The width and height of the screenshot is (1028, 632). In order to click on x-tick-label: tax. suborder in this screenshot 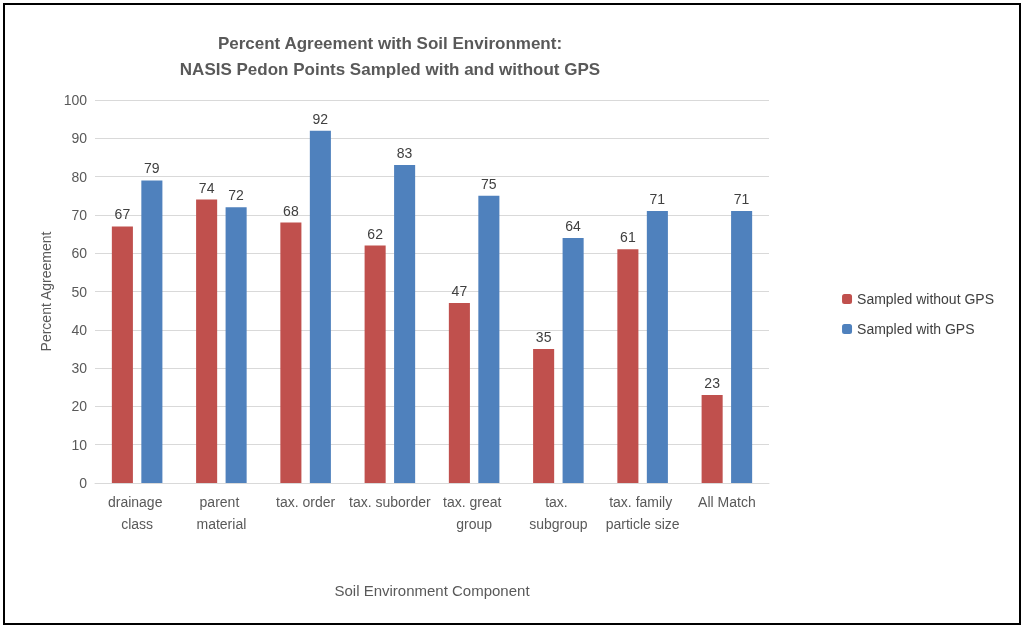, I will do `click(390, 502)`.